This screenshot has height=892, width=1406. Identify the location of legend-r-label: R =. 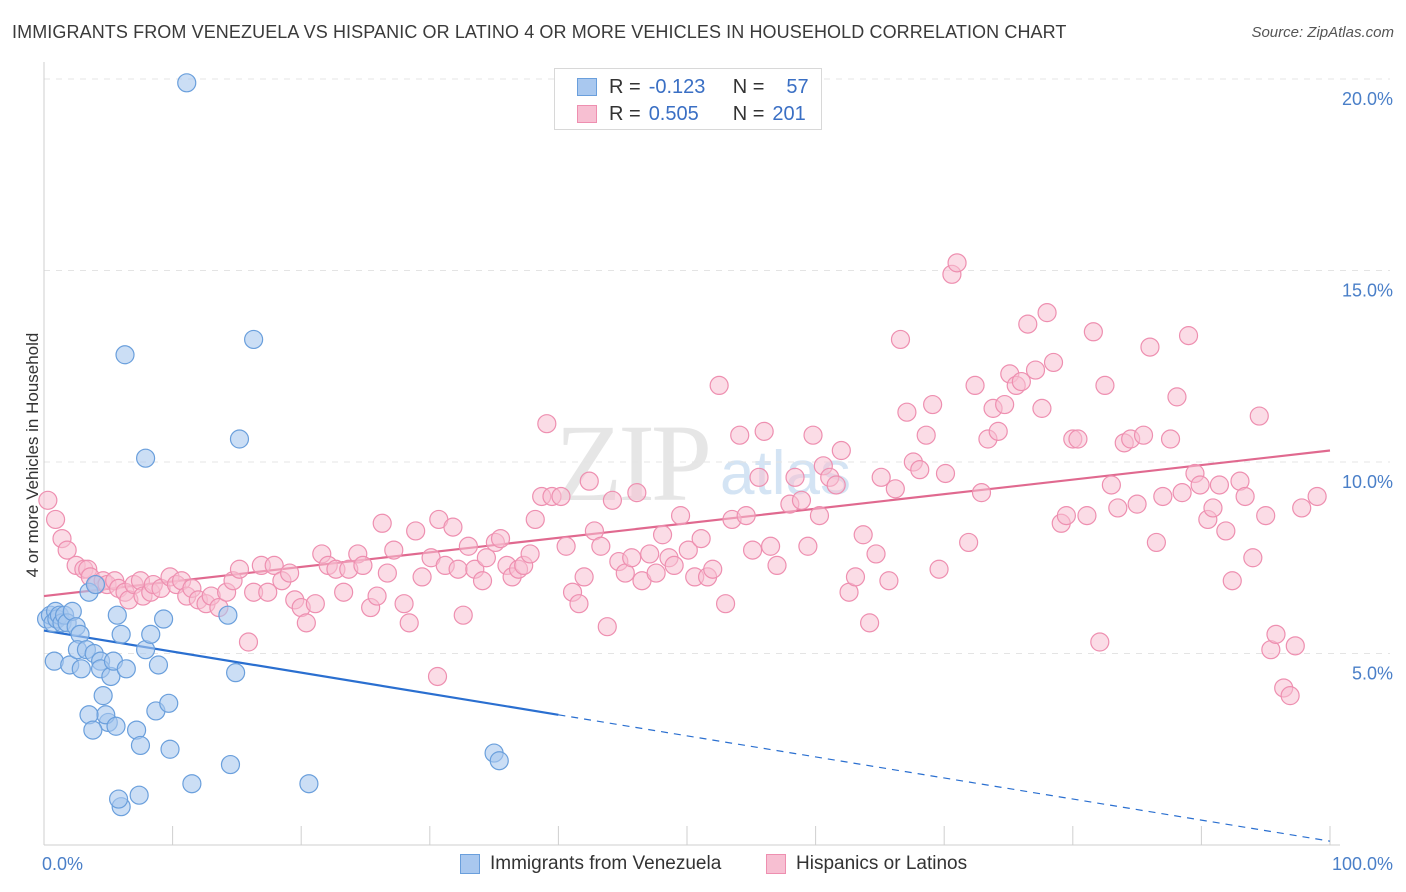
(625, 113).